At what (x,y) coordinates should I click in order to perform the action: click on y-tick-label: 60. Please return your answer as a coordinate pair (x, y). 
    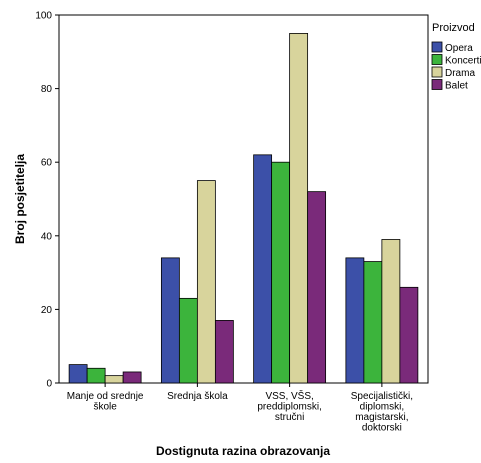
    Looking at the image, I should click on (47, 163).